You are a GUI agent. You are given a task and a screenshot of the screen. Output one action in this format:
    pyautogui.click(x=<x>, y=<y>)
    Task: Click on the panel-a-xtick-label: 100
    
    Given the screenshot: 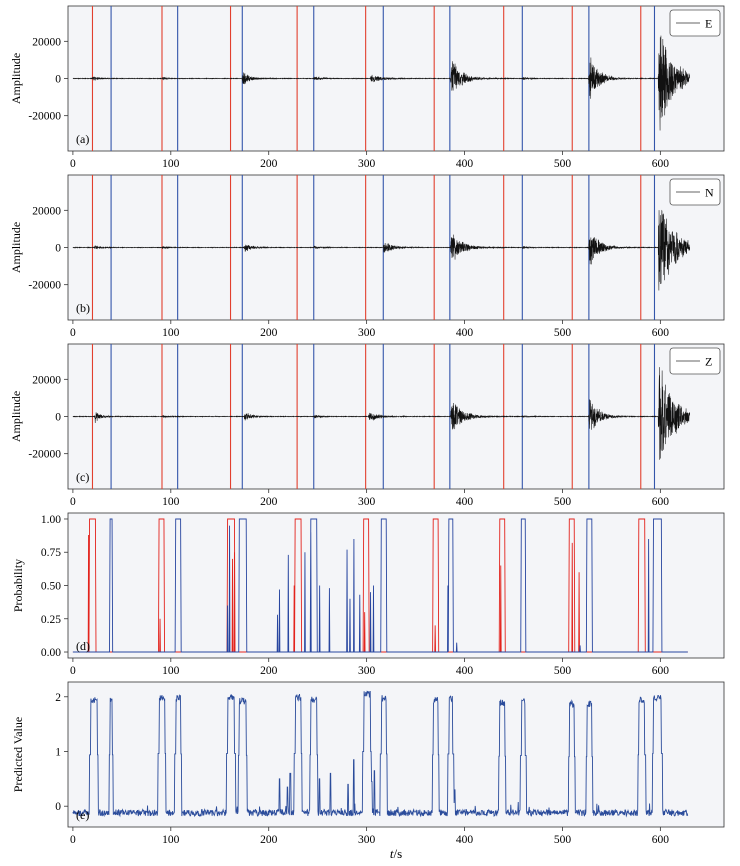 What is the action you would take?
    pyautogui.click(x=171, y=164)
    